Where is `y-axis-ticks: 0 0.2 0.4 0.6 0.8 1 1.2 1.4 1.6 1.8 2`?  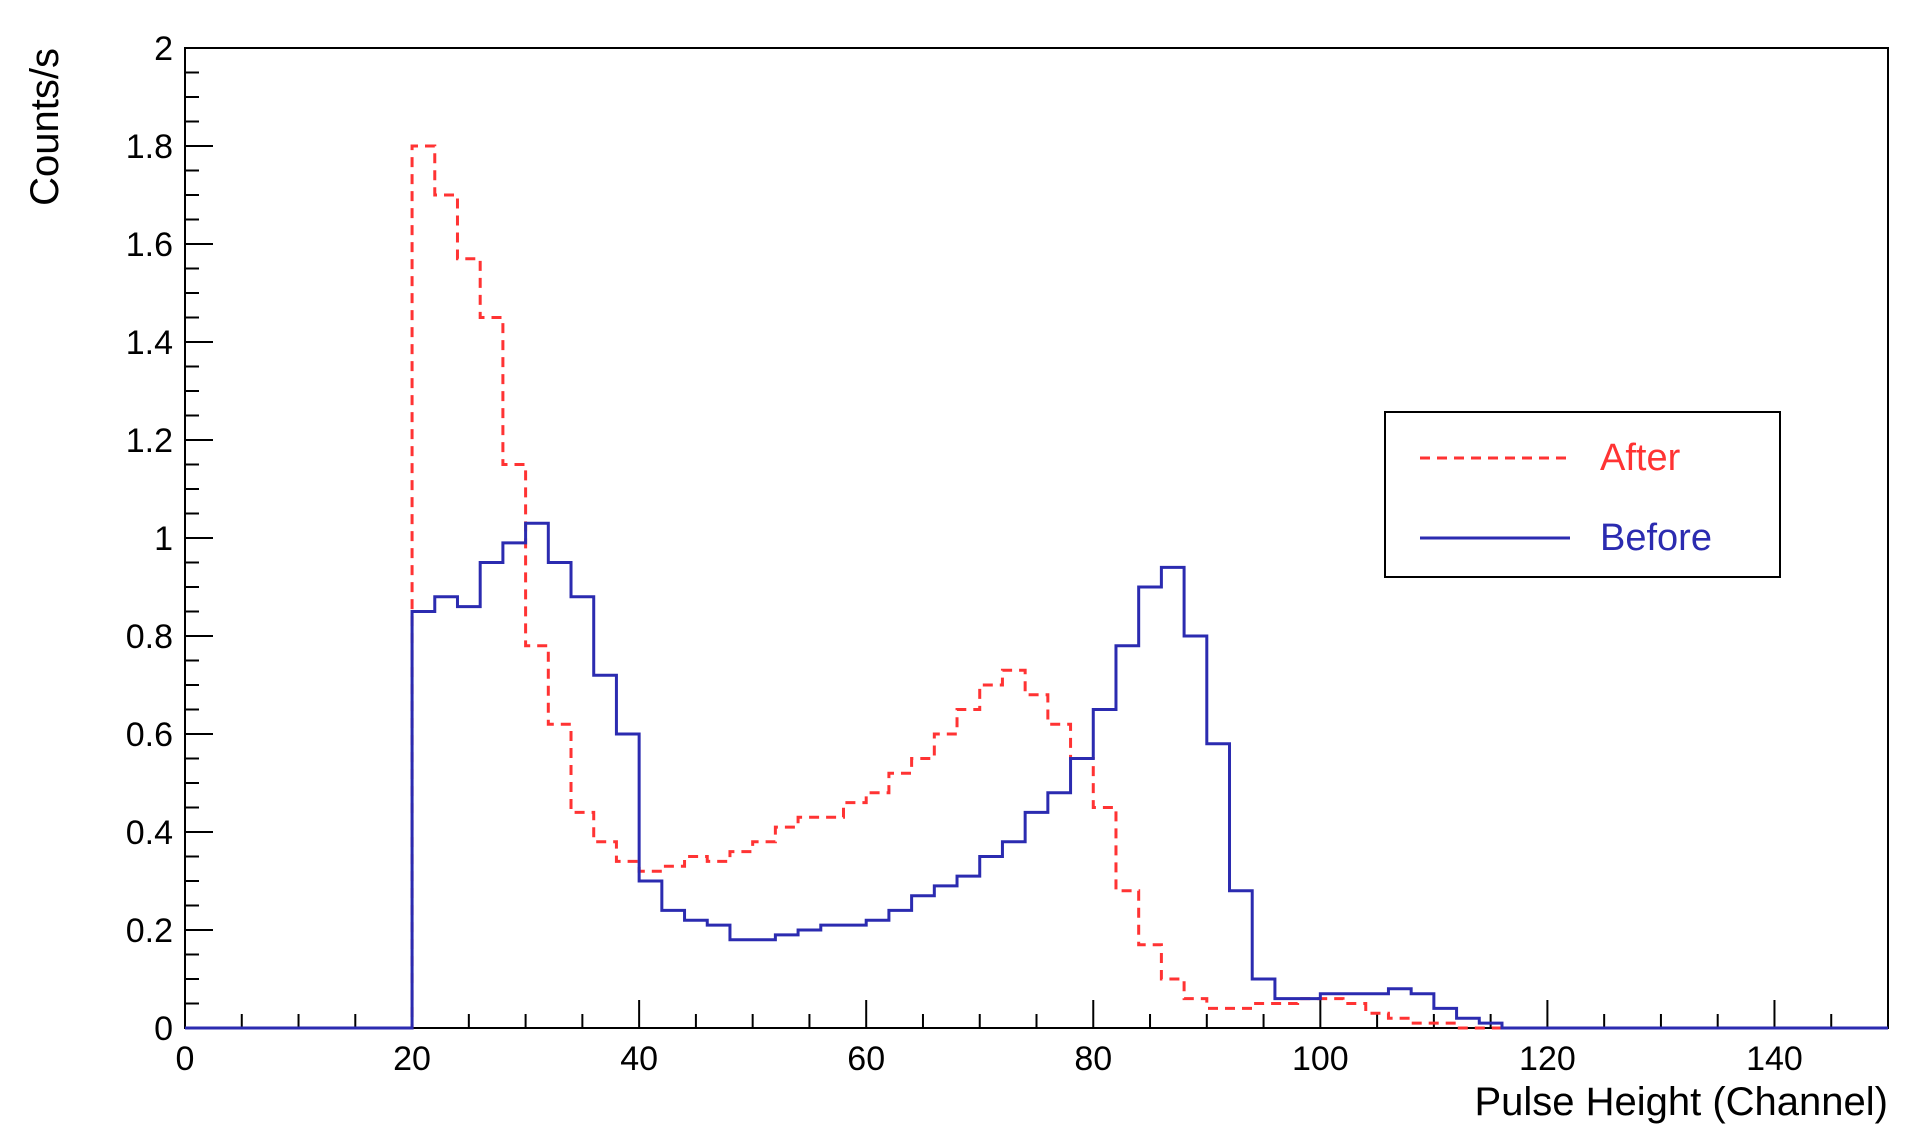 y-axis-ticks: 0 0.2 0.4 0.6 0.8 1 1.2 1.4 1.6 1.8 2 is located at coordinates (169, 539).